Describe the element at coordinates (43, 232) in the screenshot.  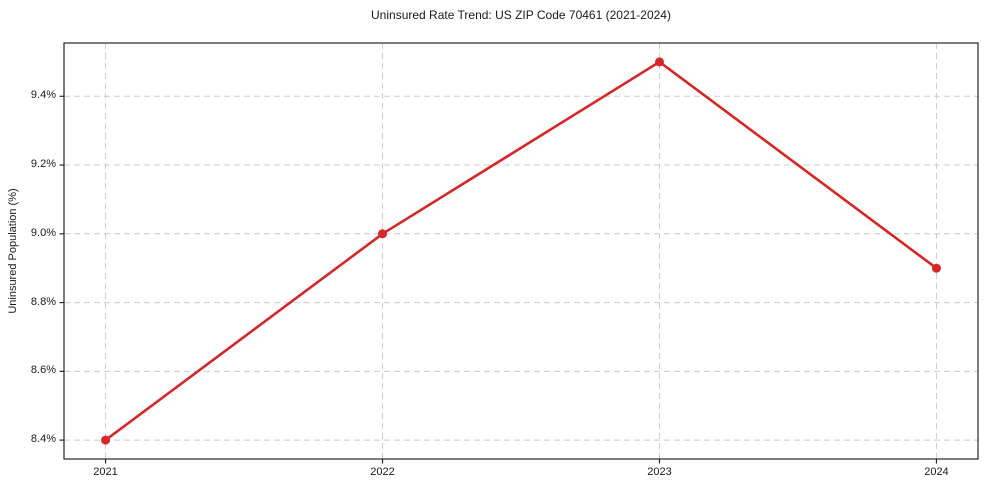
I see `y-tick-label: 9.0%` at that location.